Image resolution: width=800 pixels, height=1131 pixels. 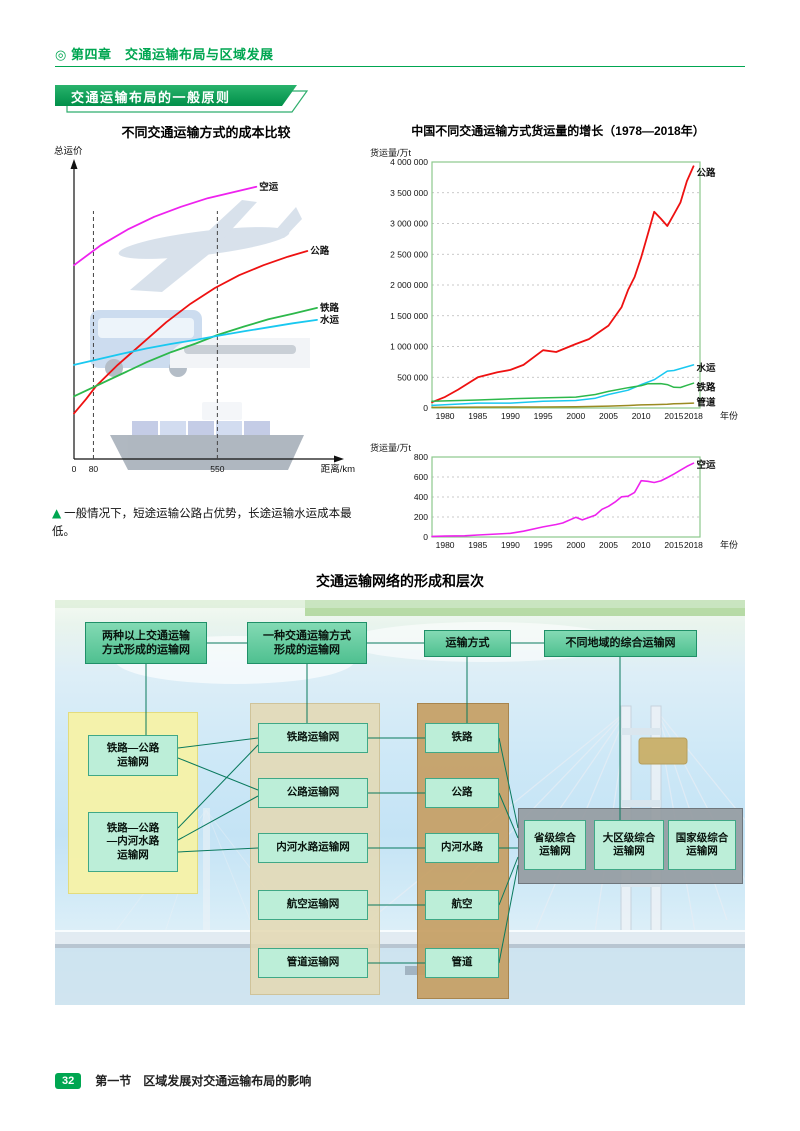 I want to click on network-diagram-title: 交通运输网络的形成和层次, so click(x=400, y=581).